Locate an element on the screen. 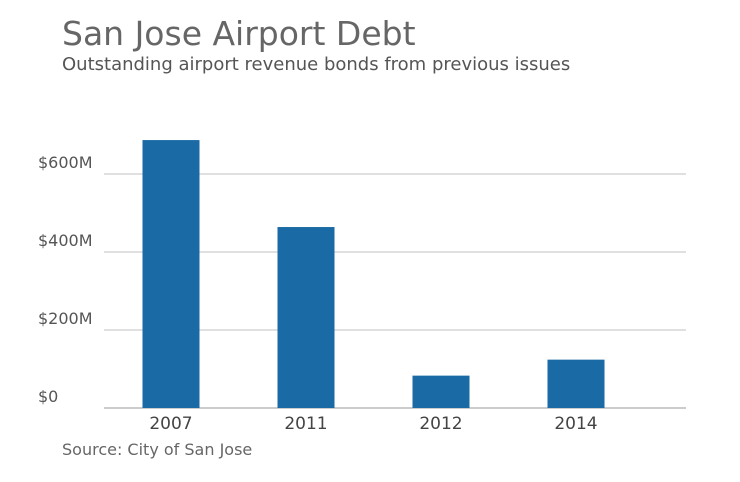  y-tick-label: $400M is located at coordinates (65, 240).